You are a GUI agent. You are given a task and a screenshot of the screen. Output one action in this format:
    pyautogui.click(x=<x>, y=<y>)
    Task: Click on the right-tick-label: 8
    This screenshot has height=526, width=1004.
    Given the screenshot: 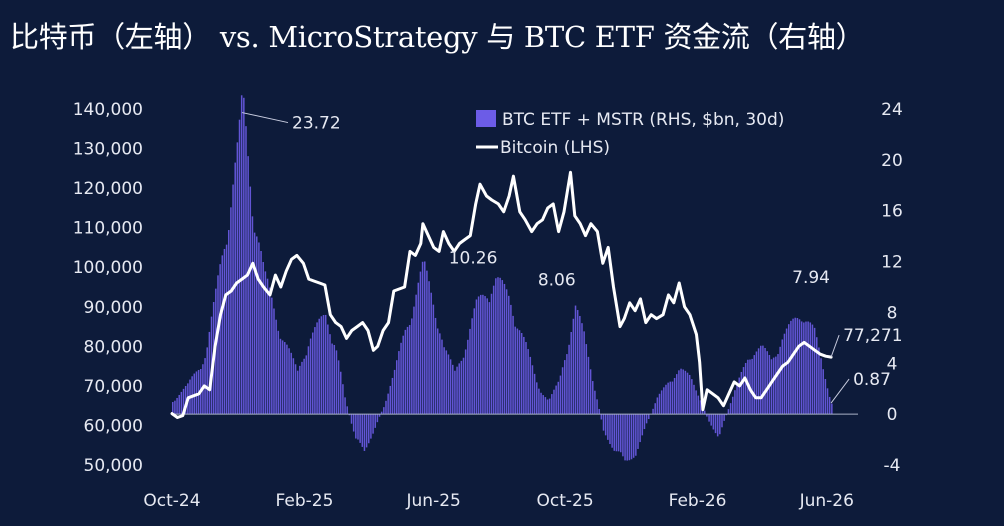 What is the action you would take?
    pyautogui.click(x=892, y=313)
    